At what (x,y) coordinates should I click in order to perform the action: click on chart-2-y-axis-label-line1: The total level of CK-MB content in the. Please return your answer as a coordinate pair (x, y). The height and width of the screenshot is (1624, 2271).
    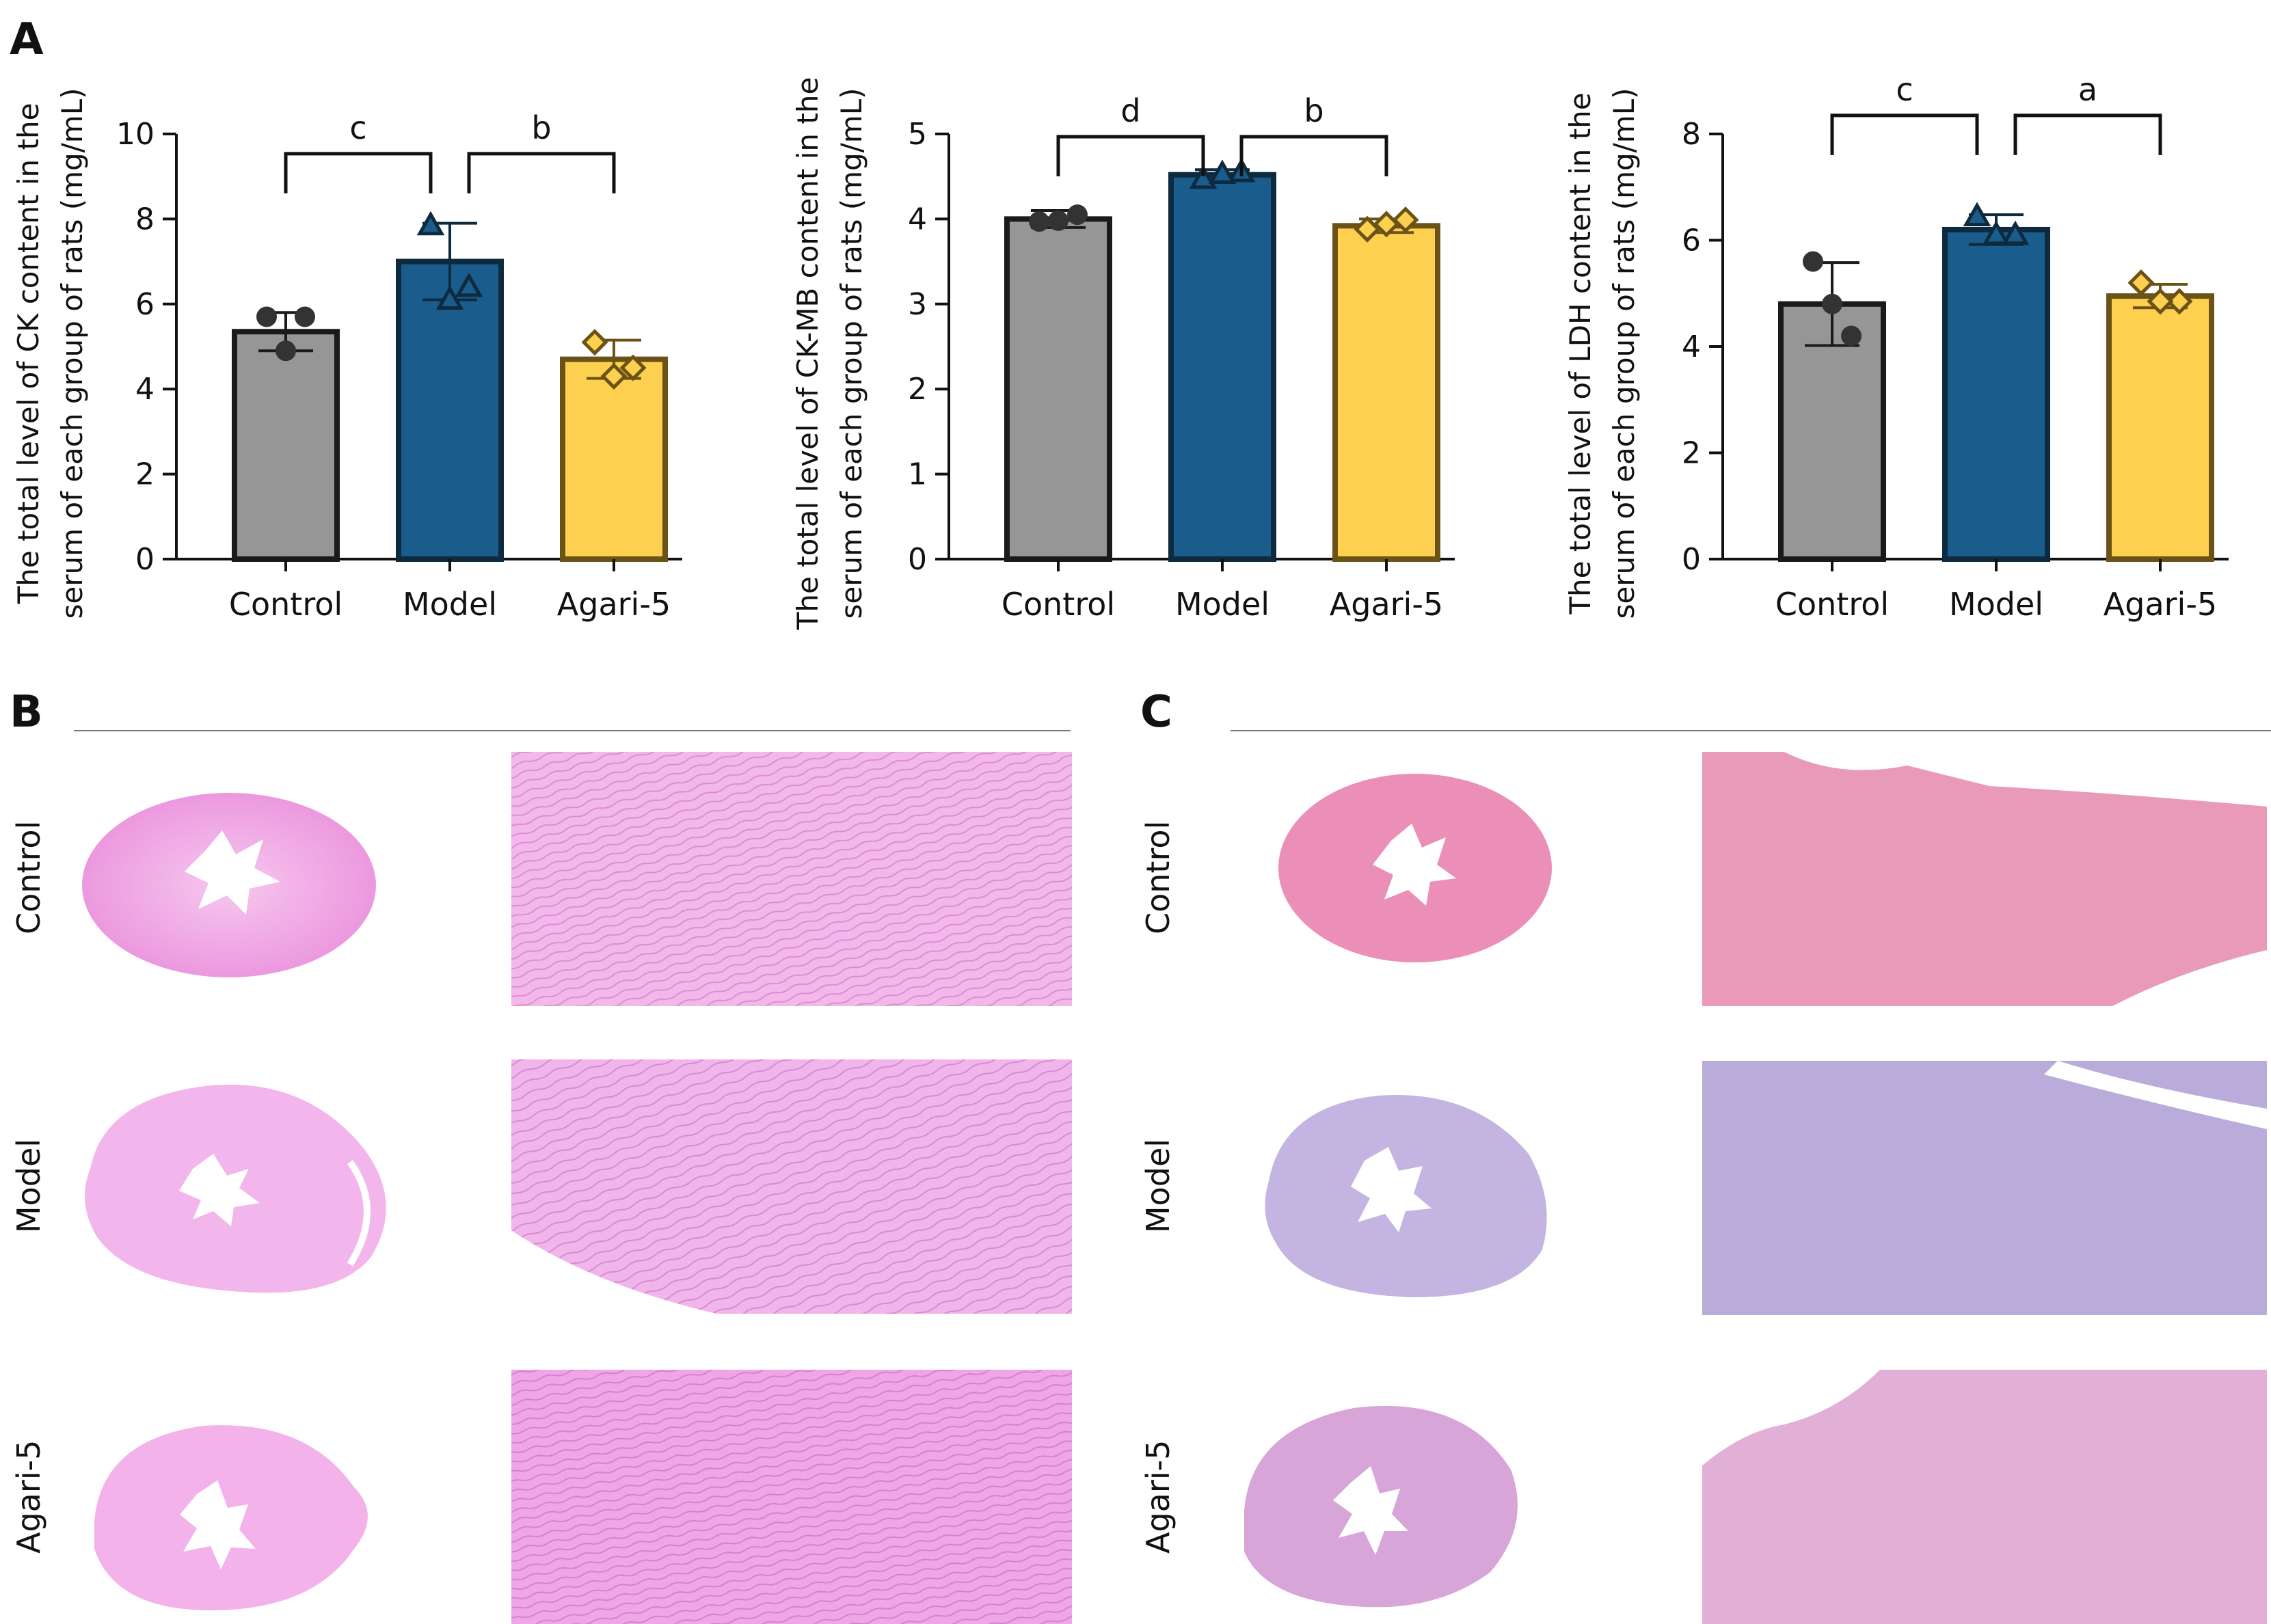
    Looking at the image, I should click on (807, 354).